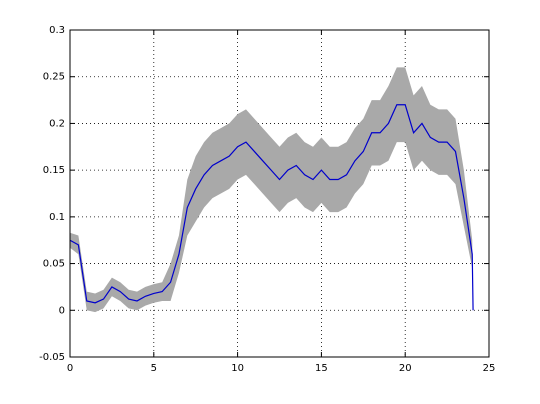  What do you see at coordinates (321, 368) in the screenshot?
I see `x-tick-label: 15` at bounding box center [321, 368].